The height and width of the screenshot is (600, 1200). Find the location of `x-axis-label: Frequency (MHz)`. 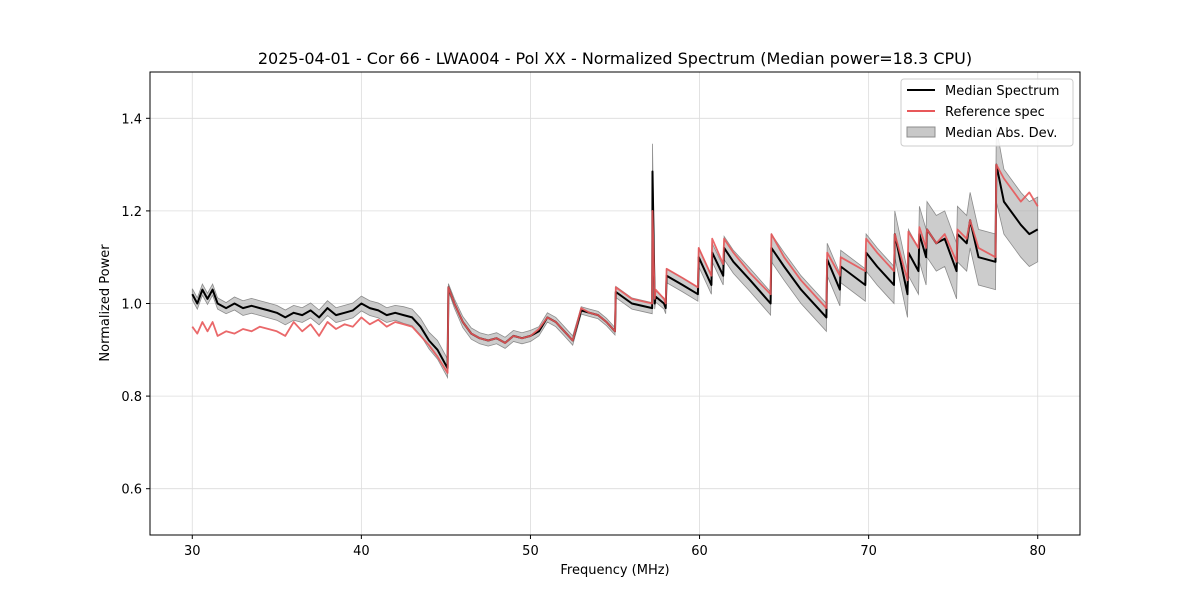

x-axis-label: Frequency (MHz) is located at coordinates (614, 570).